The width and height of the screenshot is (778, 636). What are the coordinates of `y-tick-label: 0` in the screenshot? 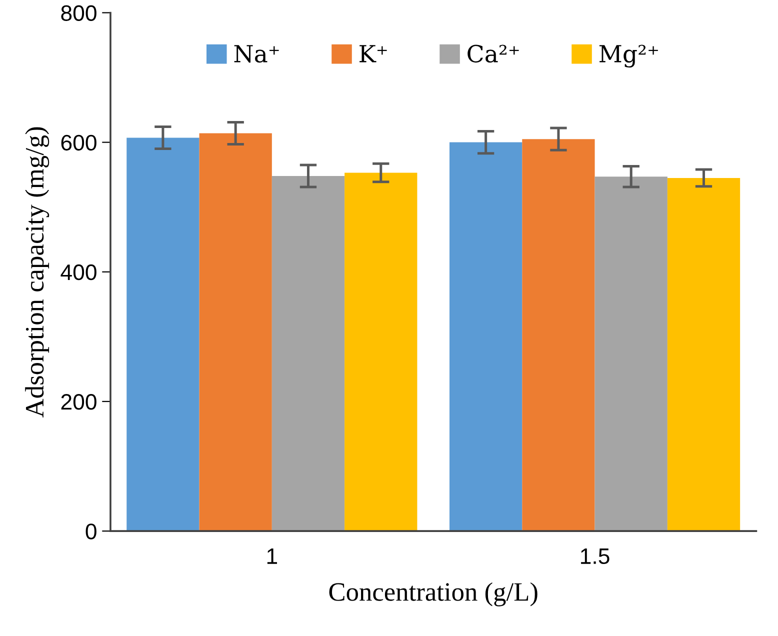 It's located at (91, 532).